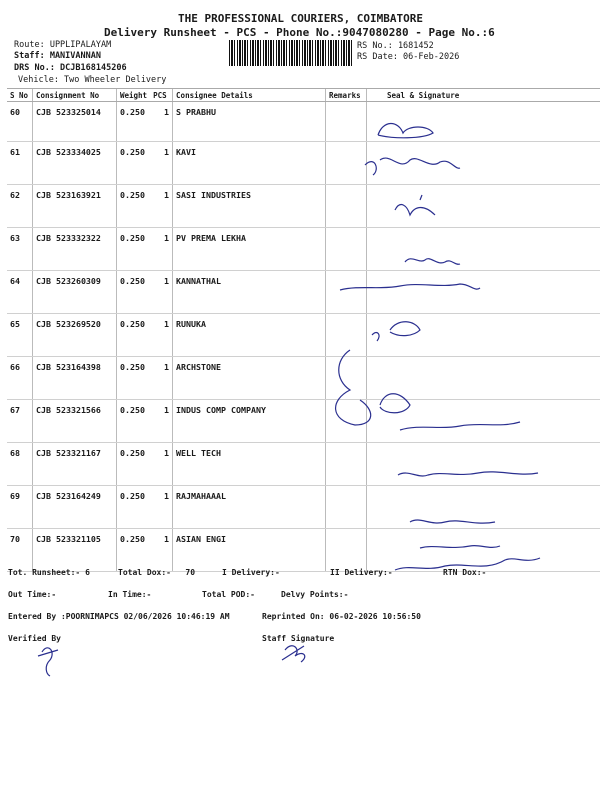 The height and width of the screenshot is (800, 600). Describe the element at coordinates (57, 56) in the screenshot. I see `staff: Staff: MANIVANNAN` at that location.